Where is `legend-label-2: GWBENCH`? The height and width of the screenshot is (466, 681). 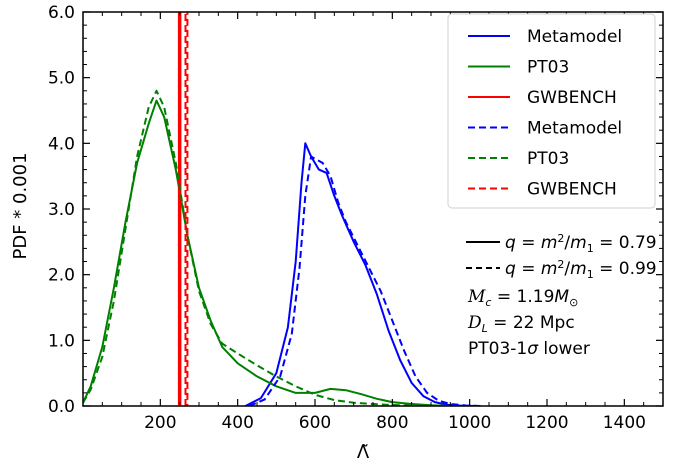
legend-label-2: GWBENCH is located at coordinates (572, 98).